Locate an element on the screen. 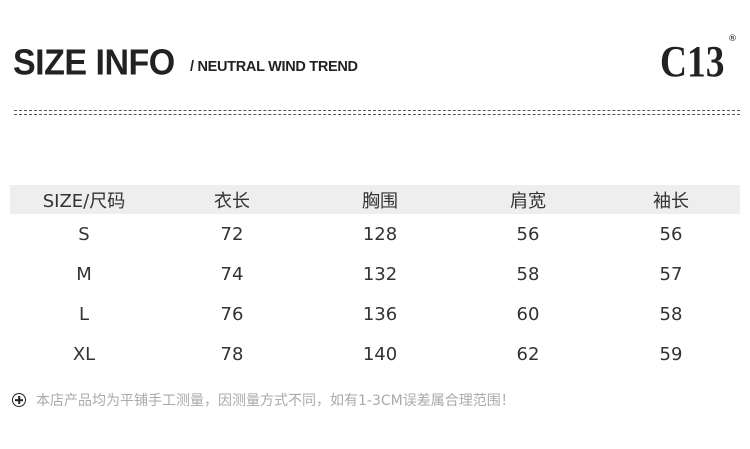 This screenshot has height=449, width=750. table-cell: 57 is located at coordinates (671, 274).